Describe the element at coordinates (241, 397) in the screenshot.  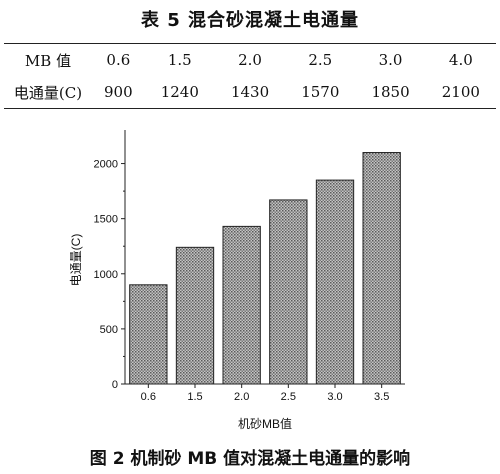
I see `x-tick-label: 2.0` at that location.